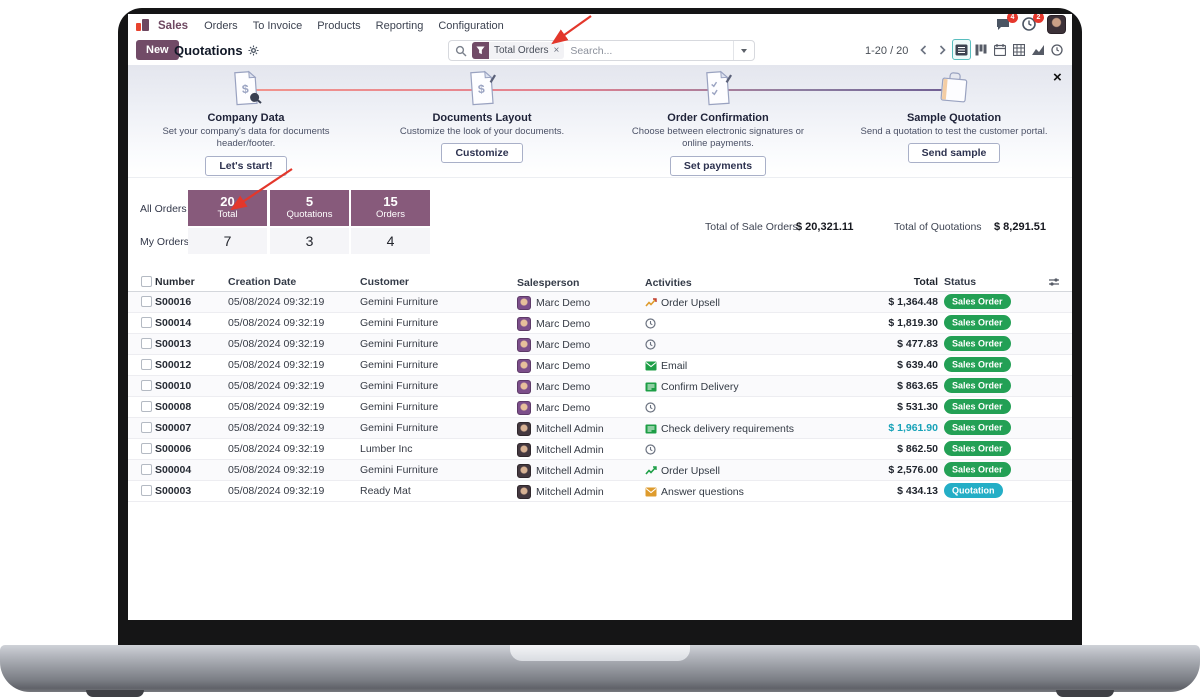 This screenshot has width=1200, height=697. Describe the element at coordinates (399, 25) in the screenshot. I see `nav-item-reporting: Reporting` at that location.